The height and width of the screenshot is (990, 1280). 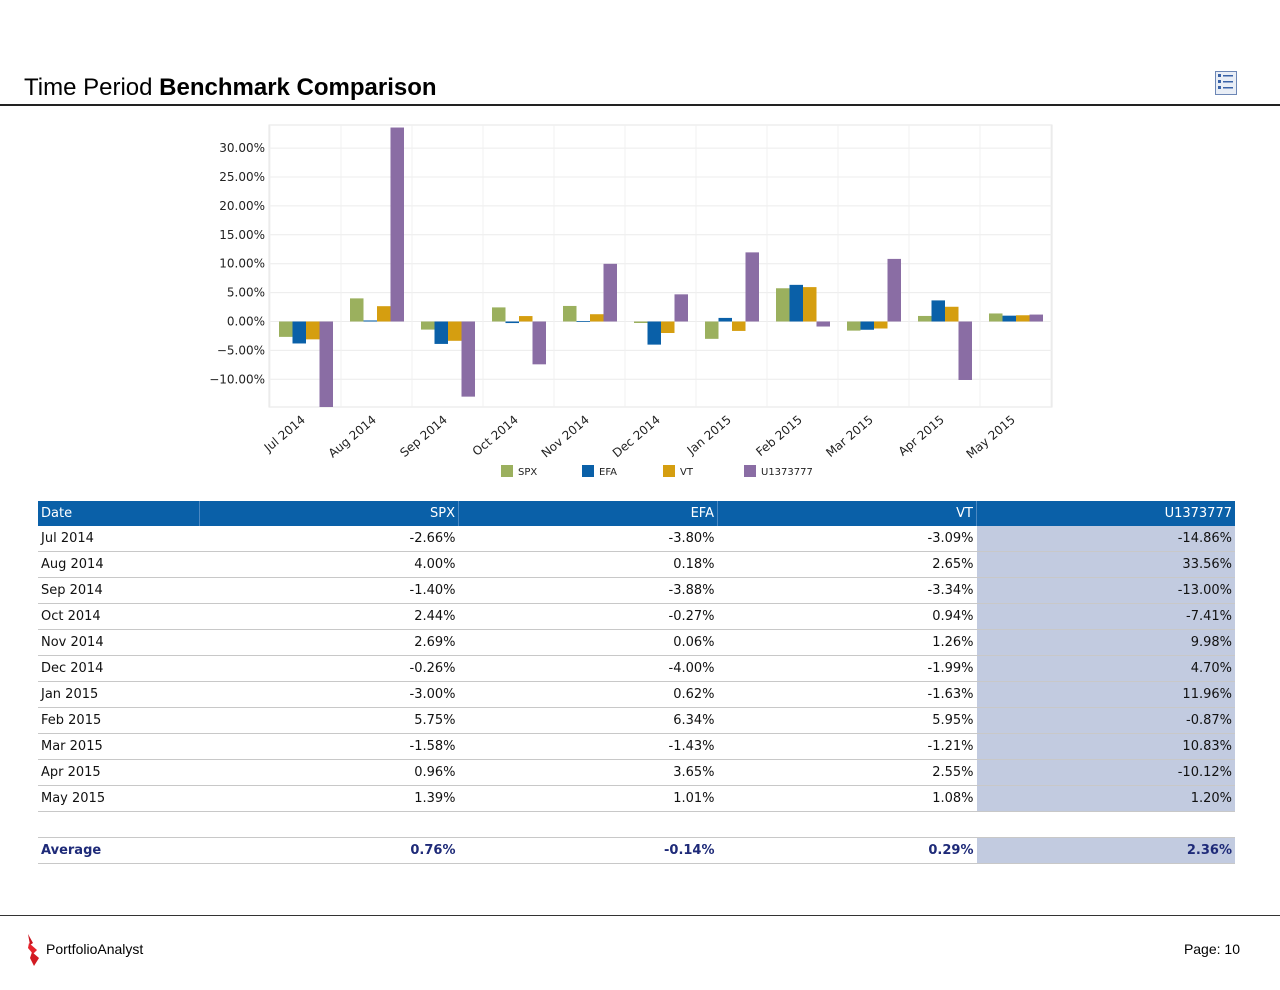 What do you see at coordinates (298, 87) in the screenshot?
I see `page-title-bold: Benchmark Comparison` at bounding box center [298, 87].